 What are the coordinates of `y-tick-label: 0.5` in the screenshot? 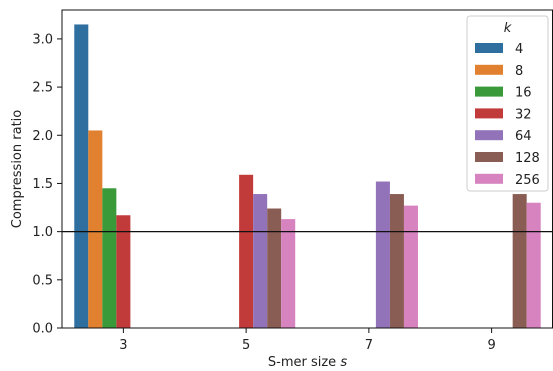 It's located at (42, 280).